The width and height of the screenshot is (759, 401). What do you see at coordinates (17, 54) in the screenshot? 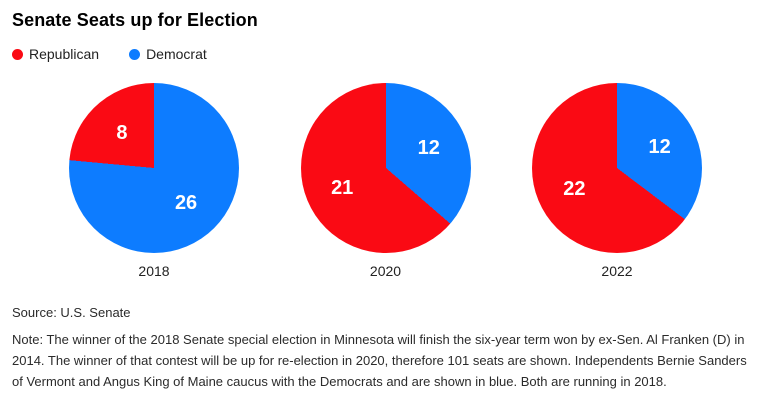
I see `republican-dot-icon` at bounding box center [17, 54].